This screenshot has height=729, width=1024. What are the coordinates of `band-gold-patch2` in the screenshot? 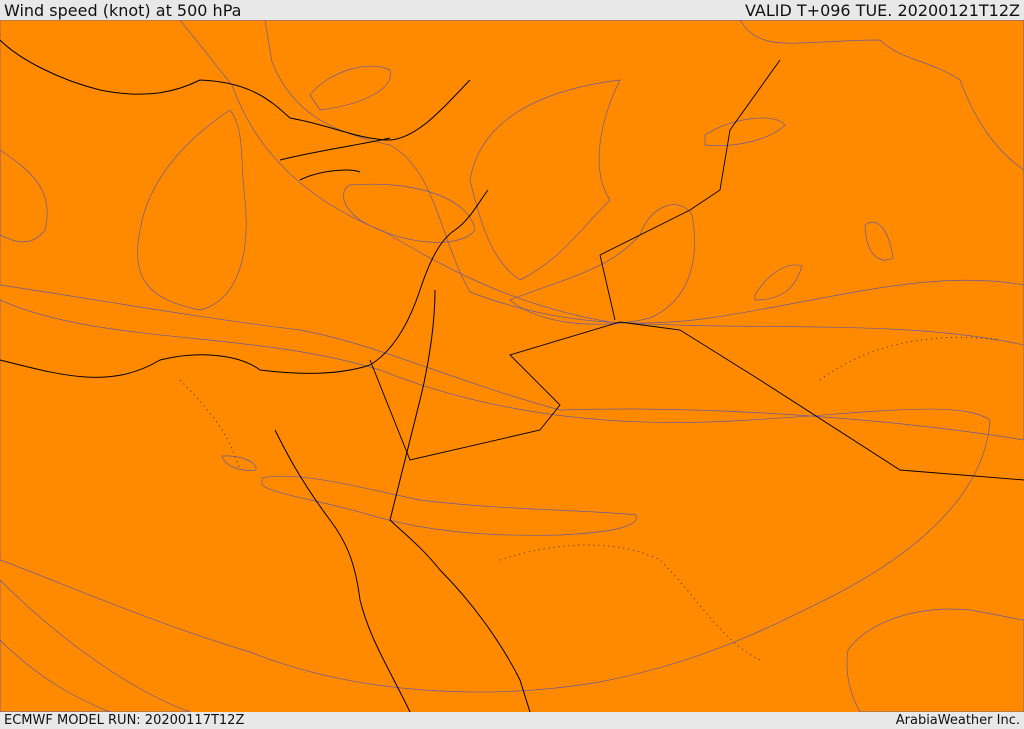 It's located at (545, 180).